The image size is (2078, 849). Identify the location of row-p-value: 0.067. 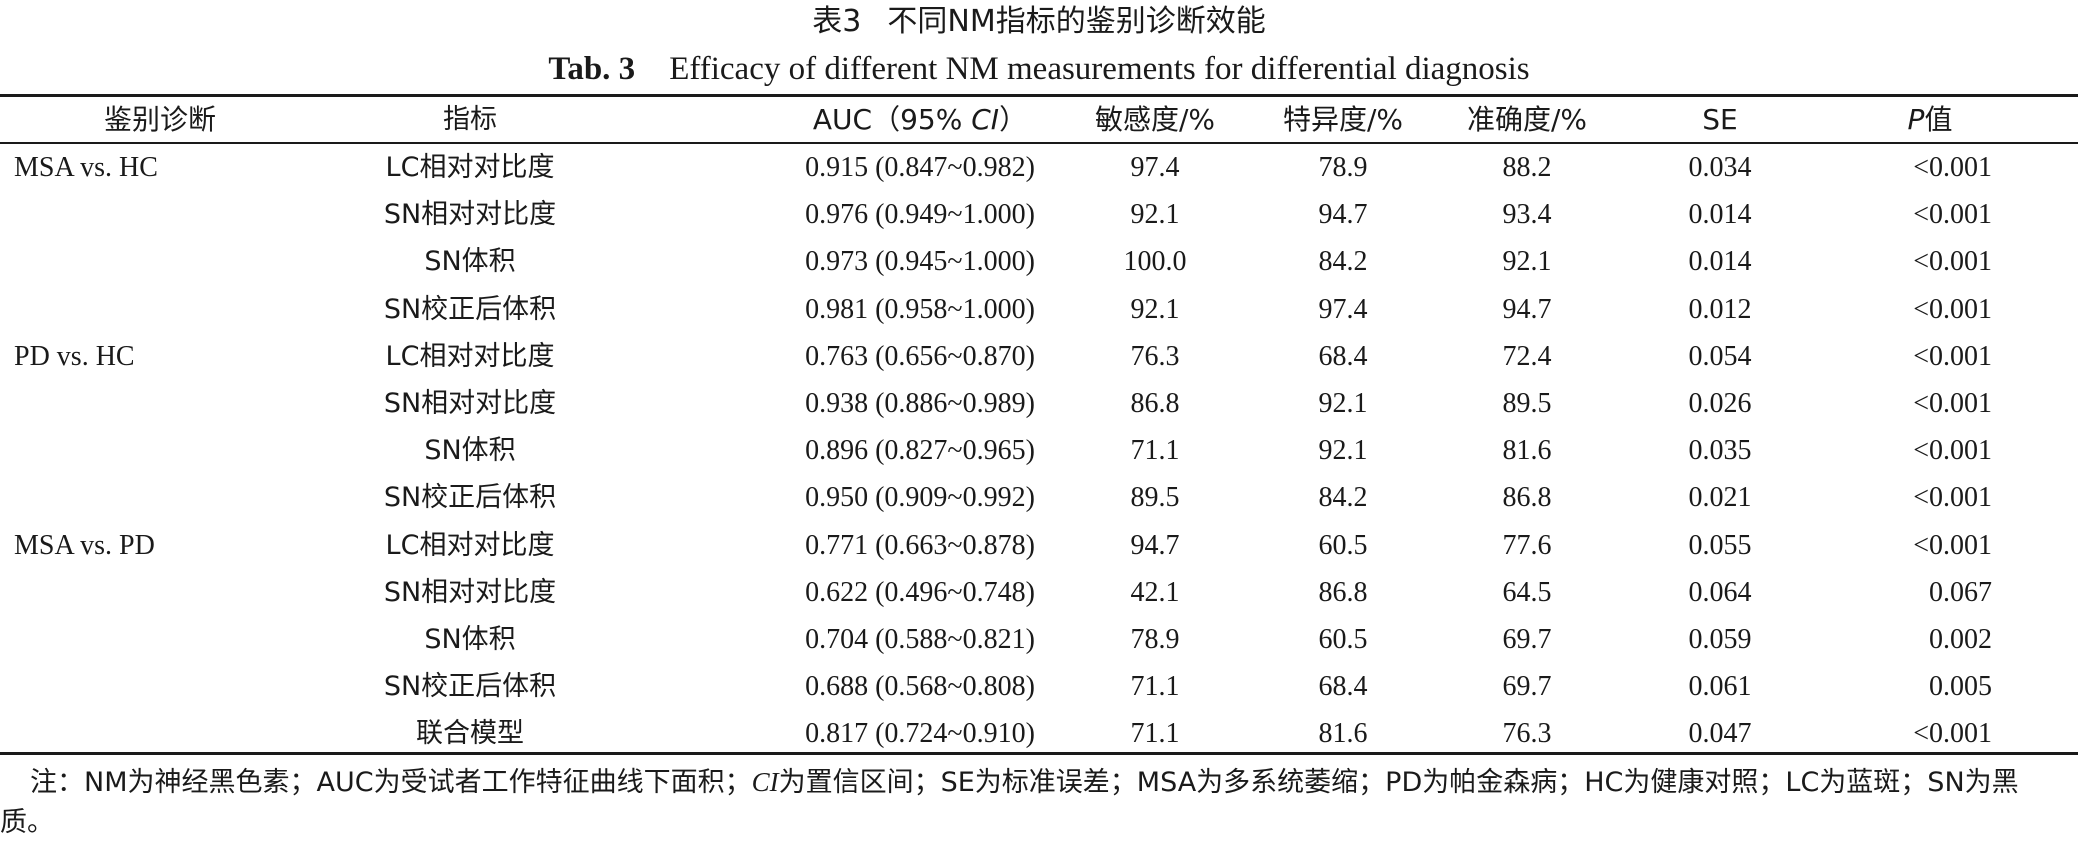
(1960, 592).